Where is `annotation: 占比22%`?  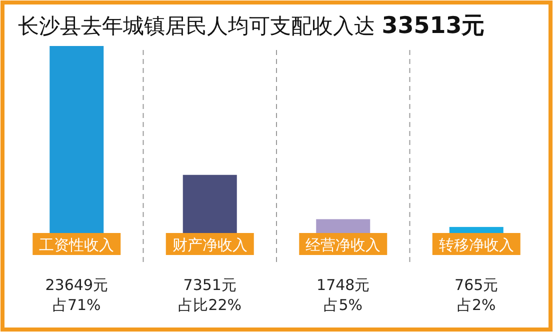 annotation: 占比22% is located at coordinates (210, 305).